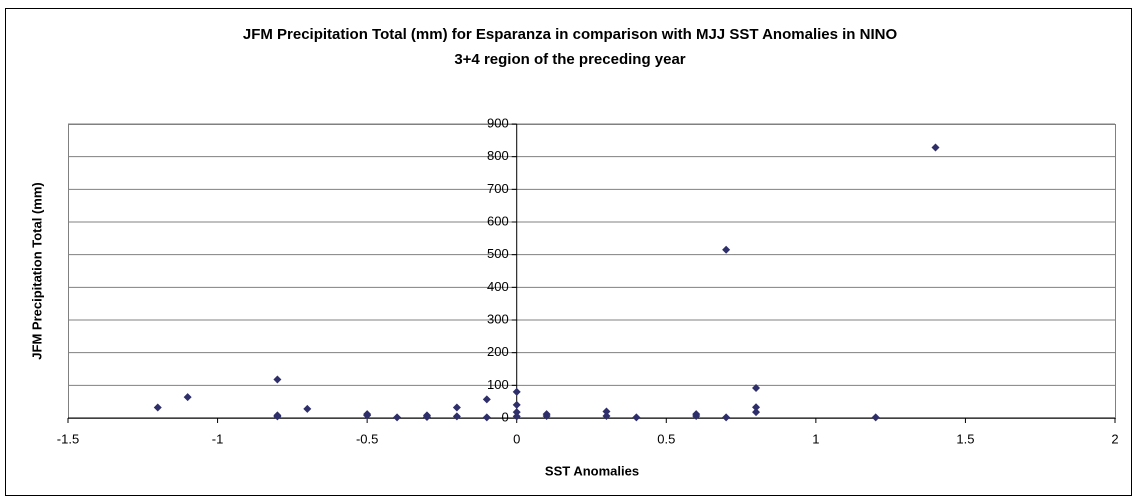 This screenshot has width=1137, height=502. What do you see at coordinates (1114, 438) in the screenshot?
I see `x-tick-label: 2` at bounding box center [1114, 438].